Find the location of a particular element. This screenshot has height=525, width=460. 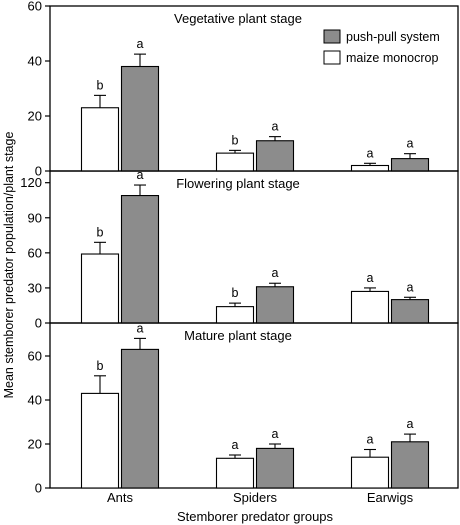

legend-label-push-pull: push-pull system is located at coordinates (393, 37).